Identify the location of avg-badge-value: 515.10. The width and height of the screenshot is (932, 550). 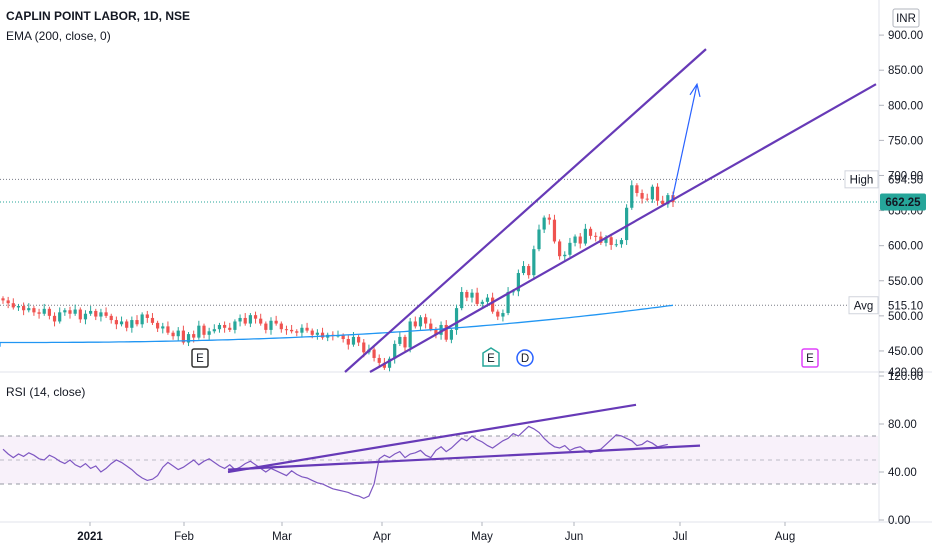
(905, 306).